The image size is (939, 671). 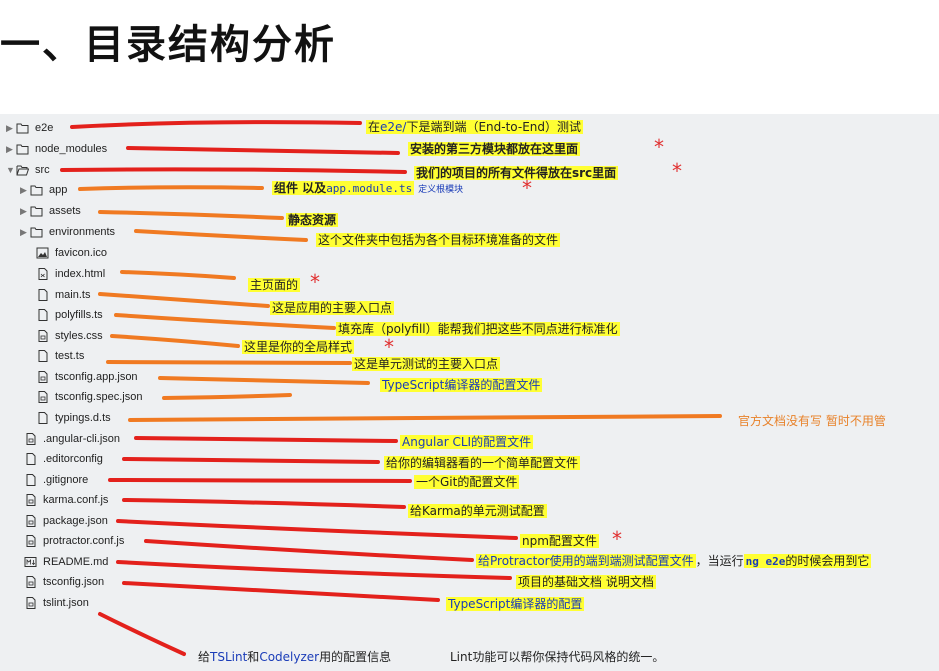 I want to click on note-readme: 项目的基础文档 说明文档, so click(x=586, y=582).